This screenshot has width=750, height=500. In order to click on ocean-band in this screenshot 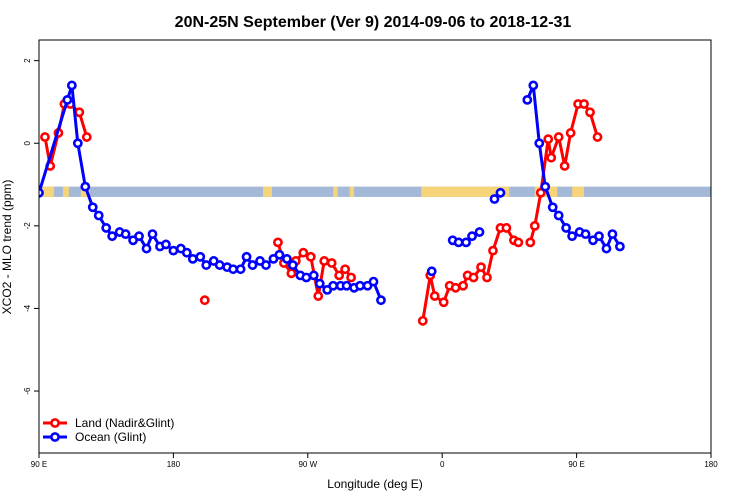, I will do `click(375, 191)`.